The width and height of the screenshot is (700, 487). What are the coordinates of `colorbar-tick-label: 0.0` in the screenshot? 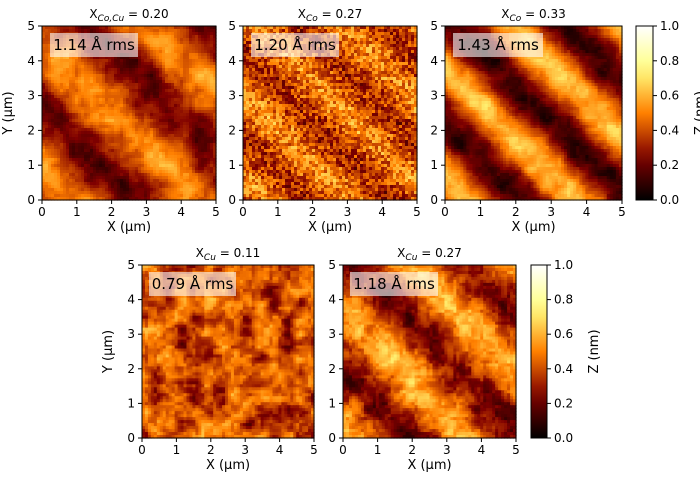 It's located at (669, 200).